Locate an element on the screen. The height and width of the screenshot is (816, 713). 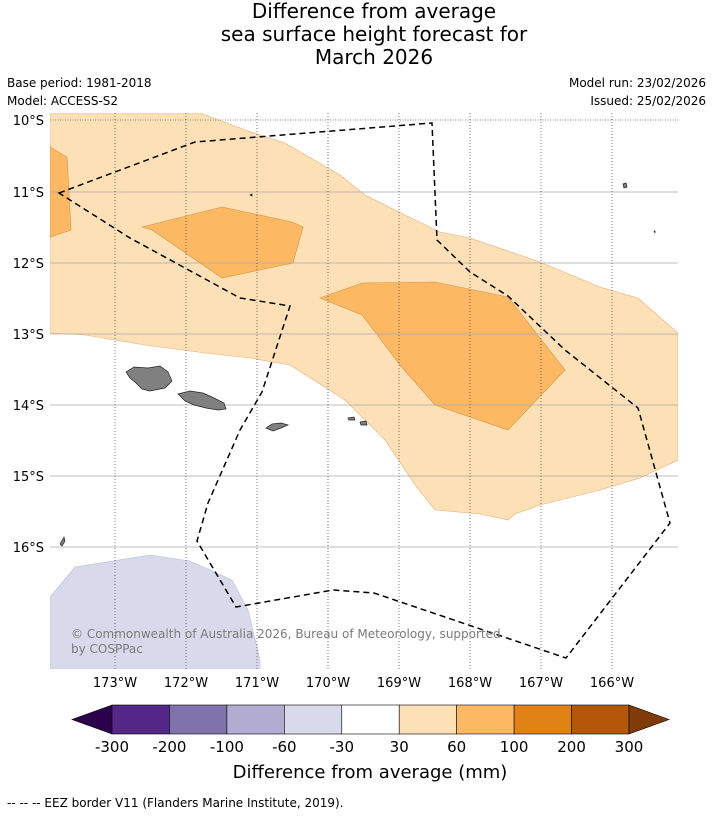
lat-labels: 10°S 11°S 12°S 13°S 14°S 15°S 16°S is located at coordinates (28, 335).